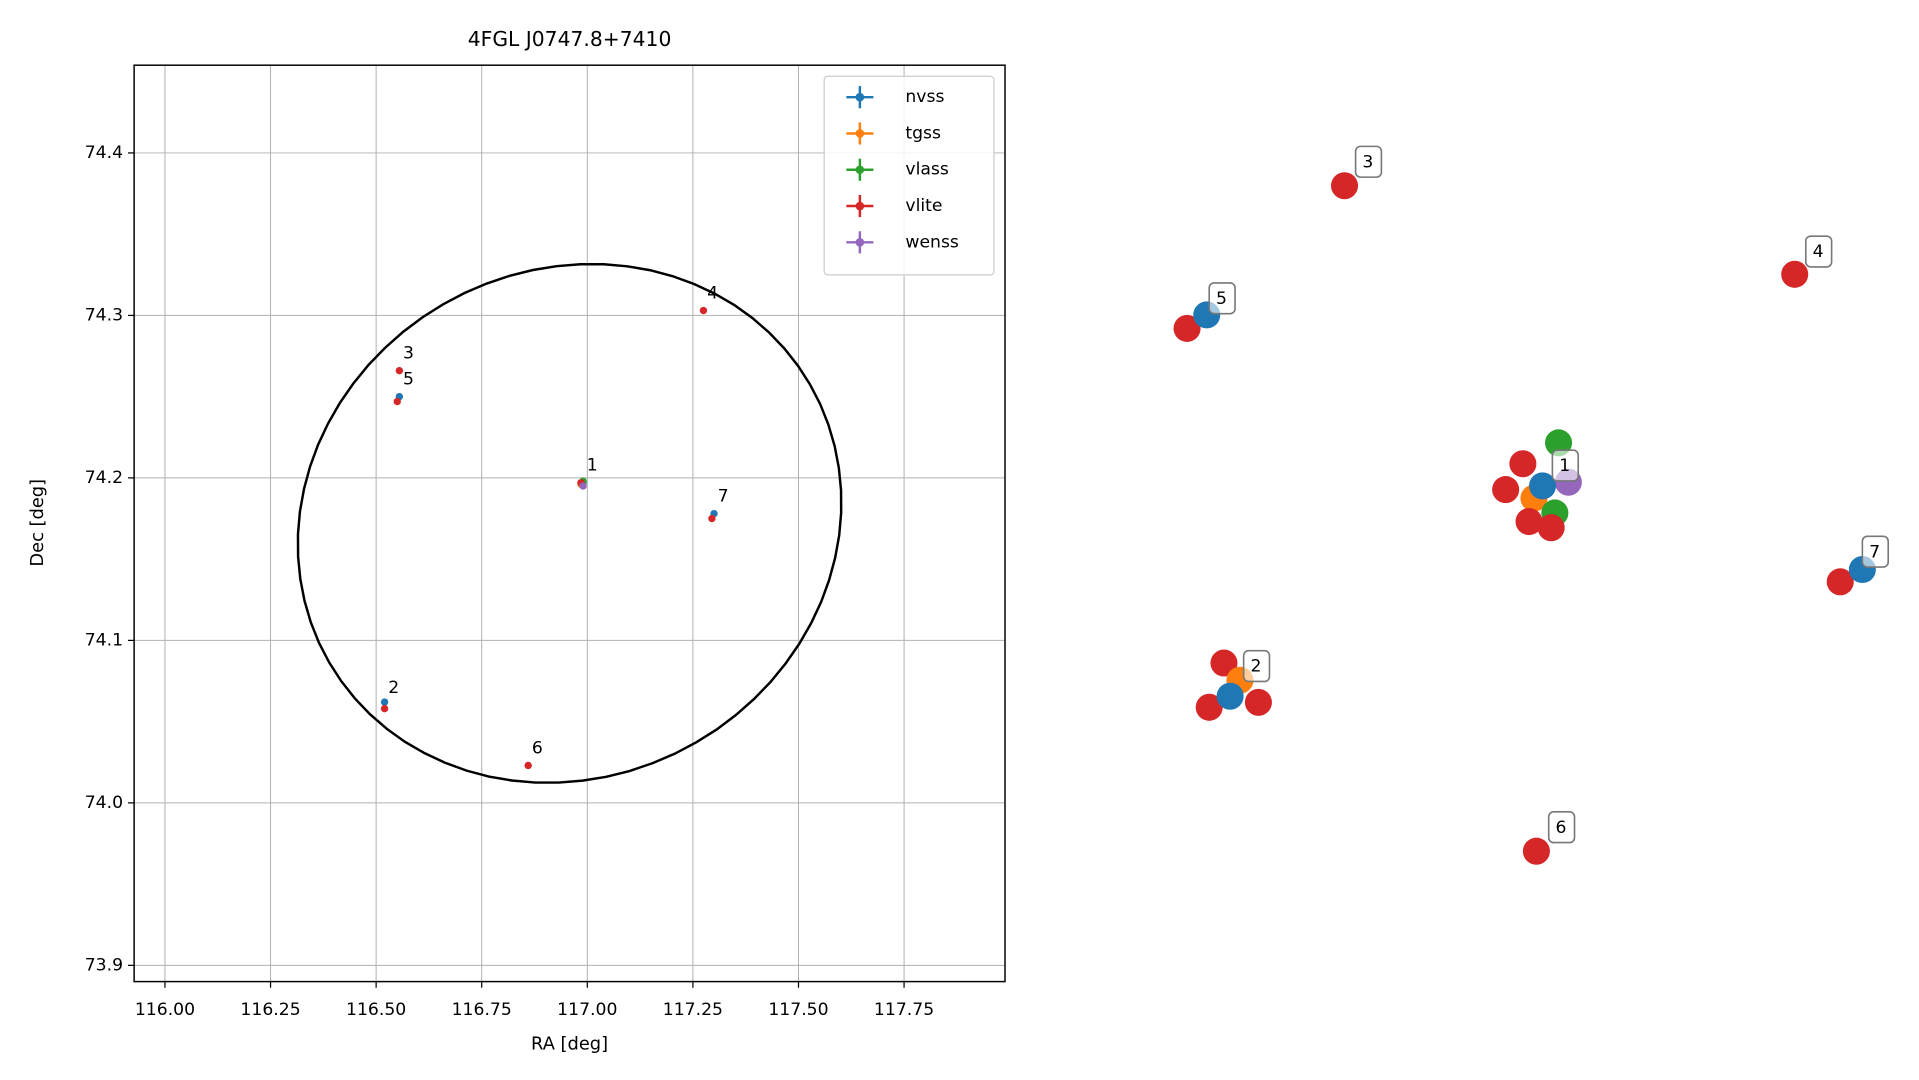  I want to click on source-label: 1, so click(1564, 466).